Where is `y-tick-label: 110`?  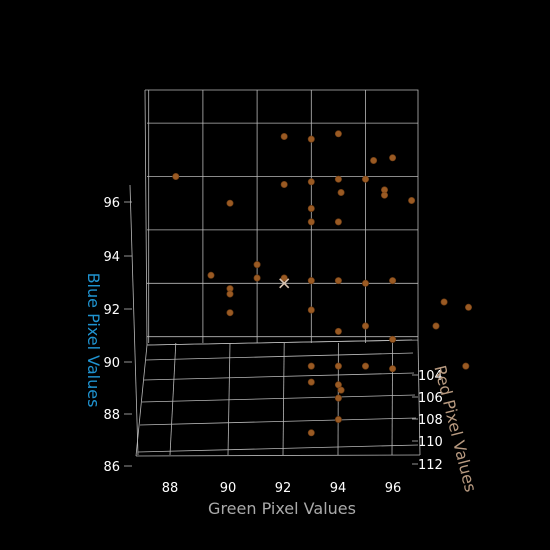 y-tick-label: 110 is located at coordinates (430, 442).